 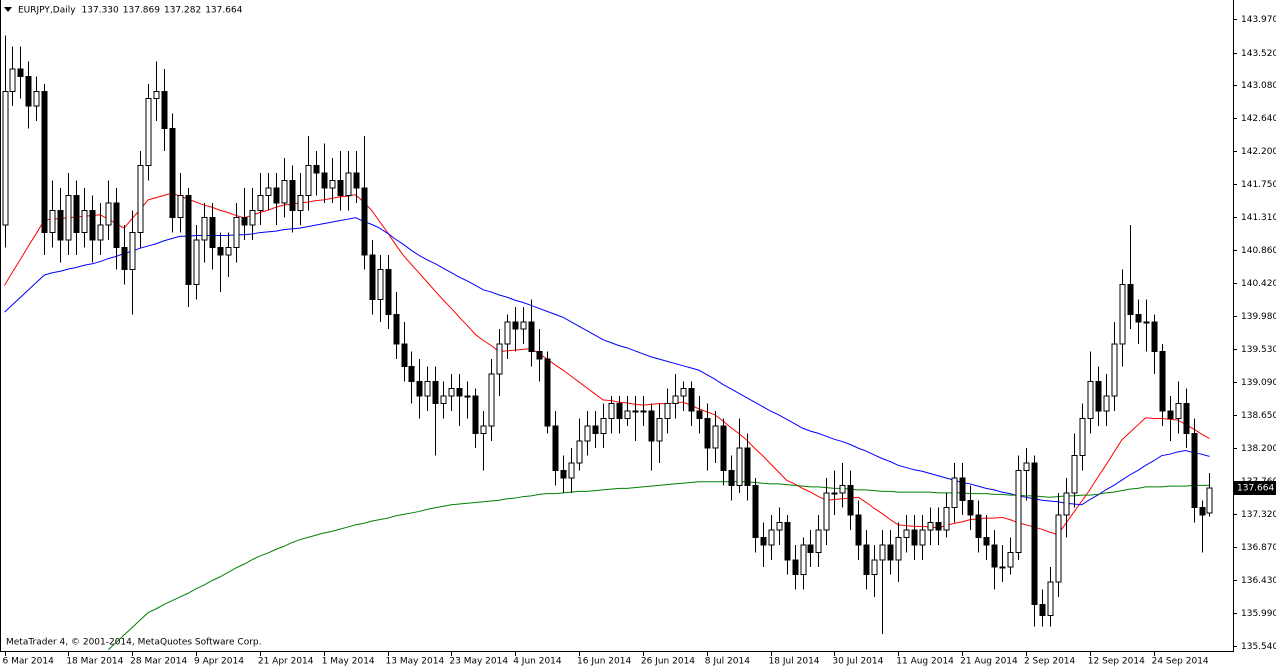 I want to click on x-tick-label: 9 Apr 2014, so click(x=219, y=662).